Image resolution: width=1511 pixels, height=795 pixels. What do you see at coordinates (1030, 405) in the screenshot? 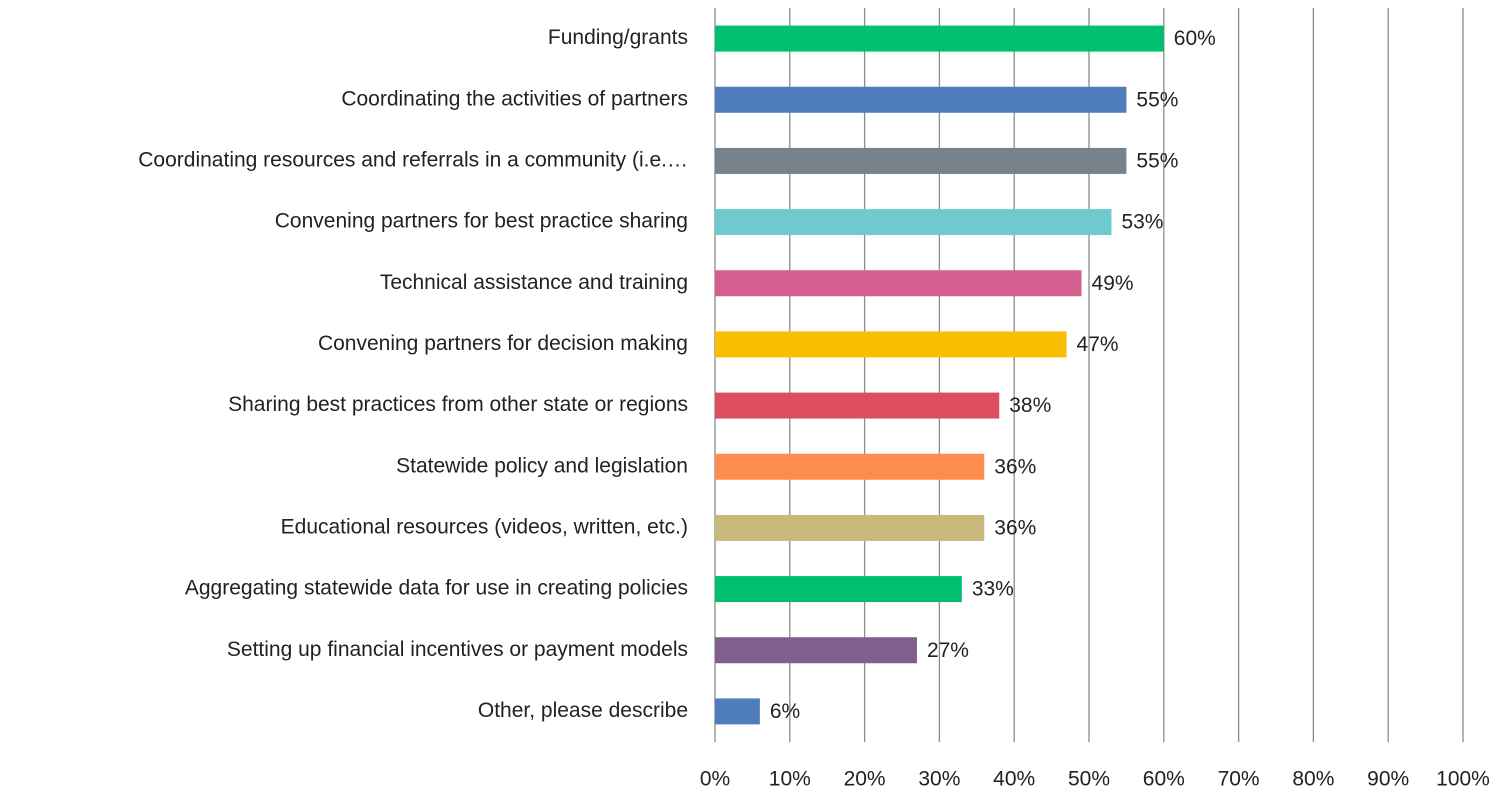
I see `data-label: 38%` at bounding box center [1030, 405].